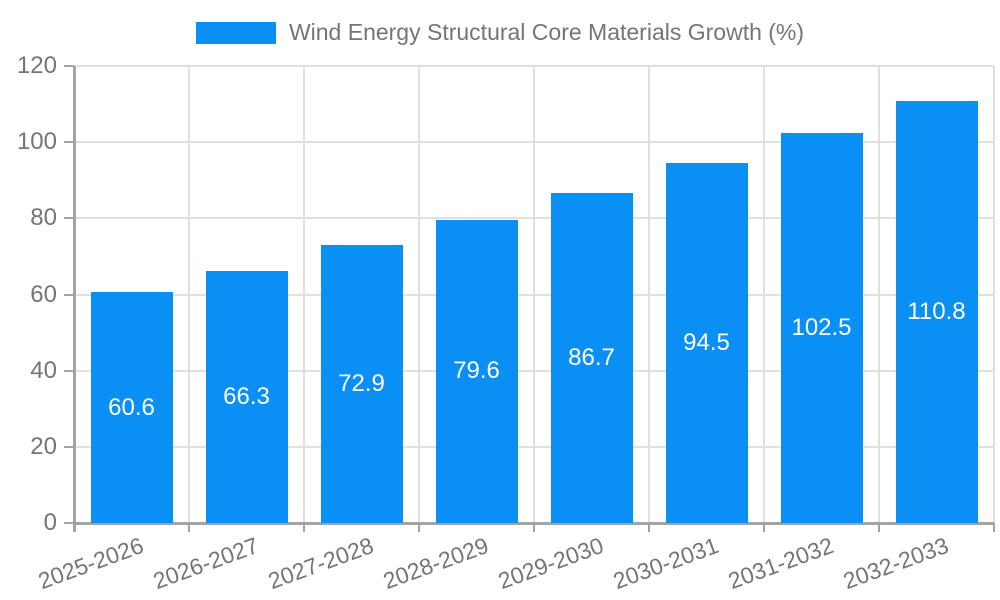 The height and width of the screenshot is (600, 1000). I want to click on bar-value-label: 72.9, so click(361, 384).